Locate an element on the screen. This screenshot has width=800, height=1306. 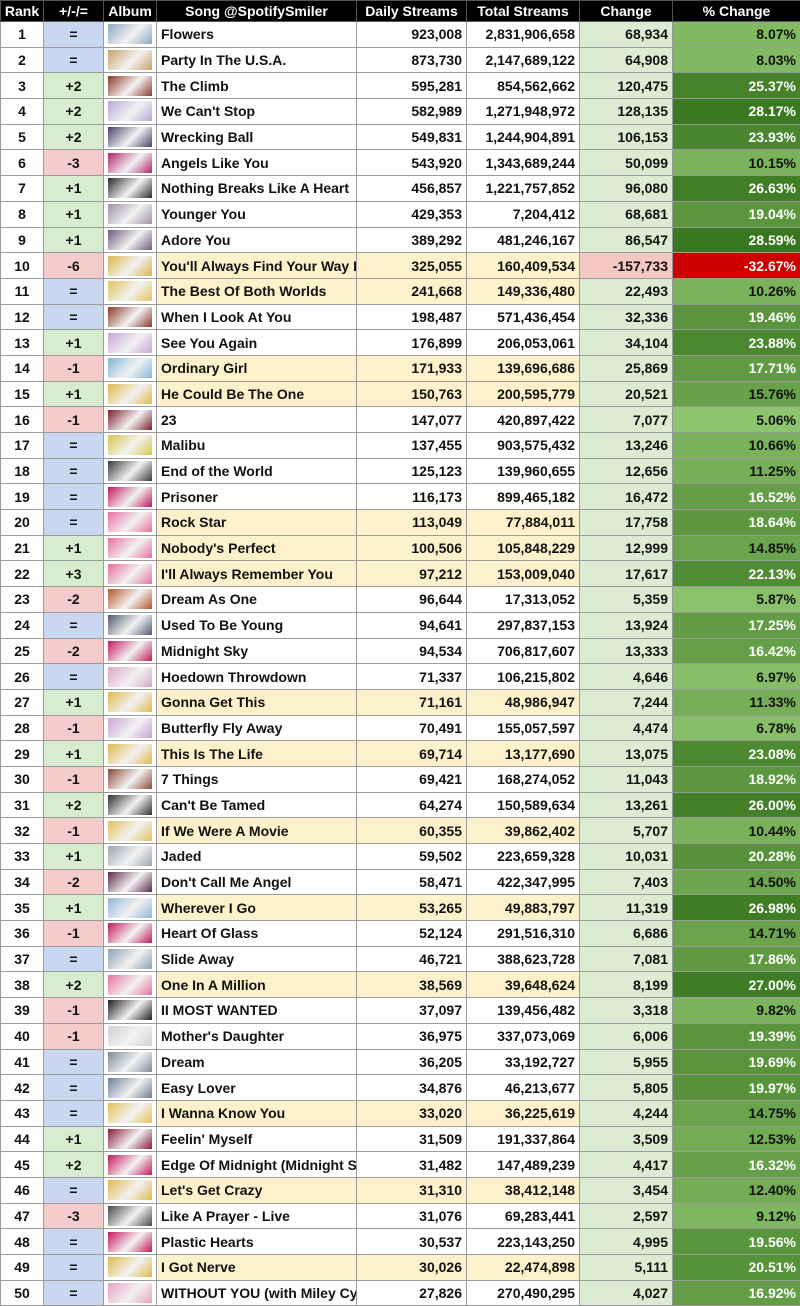
pct-change-cell: 14.85% is located at coordinates (736, 548).